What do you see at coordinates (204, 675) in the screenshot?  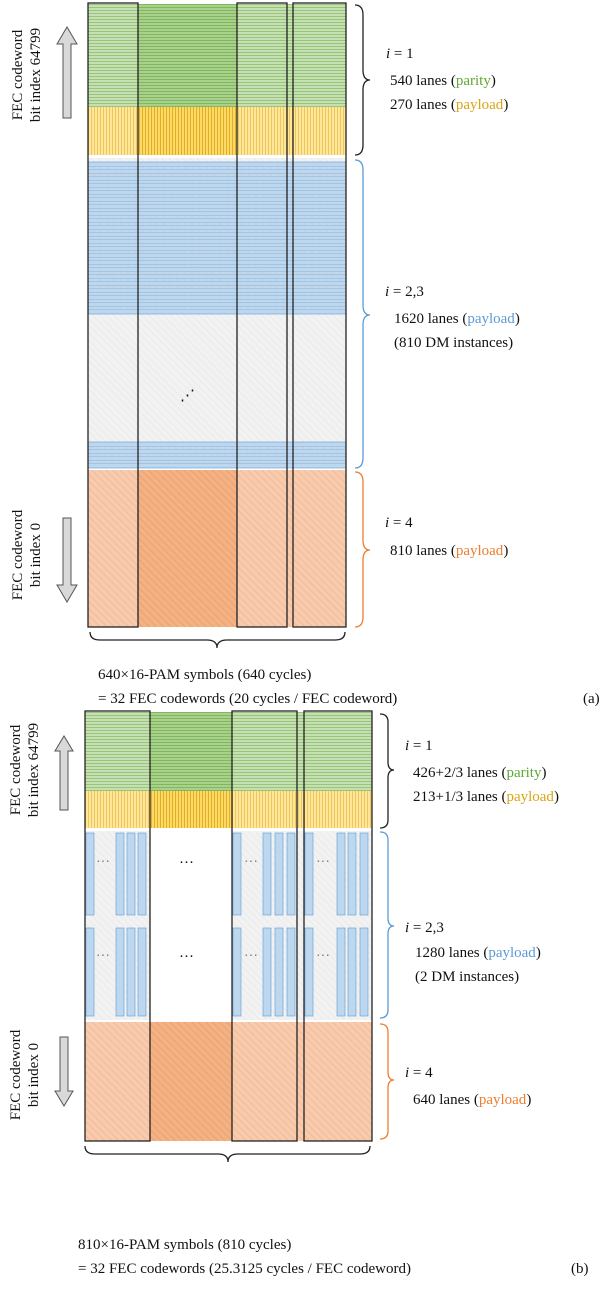 I see `a-bottom-line1: 640×16-PAM symbols (640 cycles)` at bounding box center [204, 675].